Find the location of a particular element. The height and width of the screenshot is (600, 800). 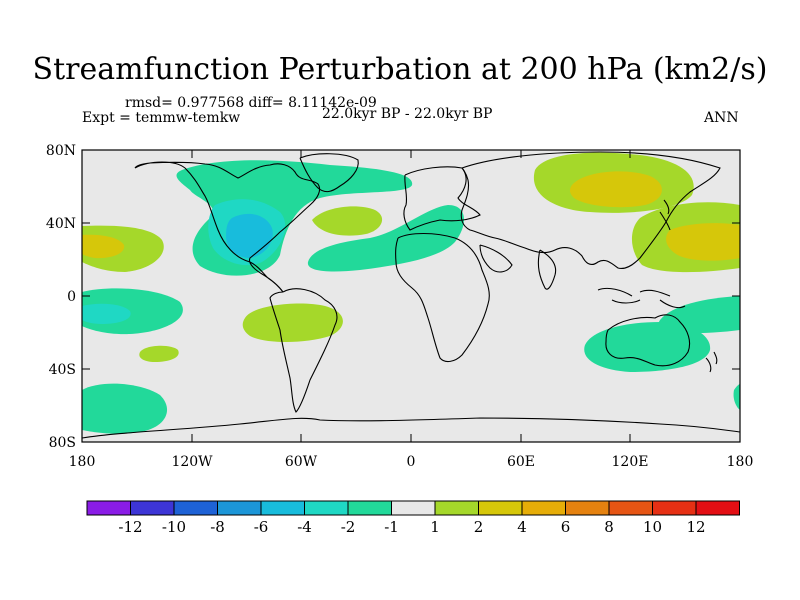

lon-label: 0 is located at coordinates (411, 462).